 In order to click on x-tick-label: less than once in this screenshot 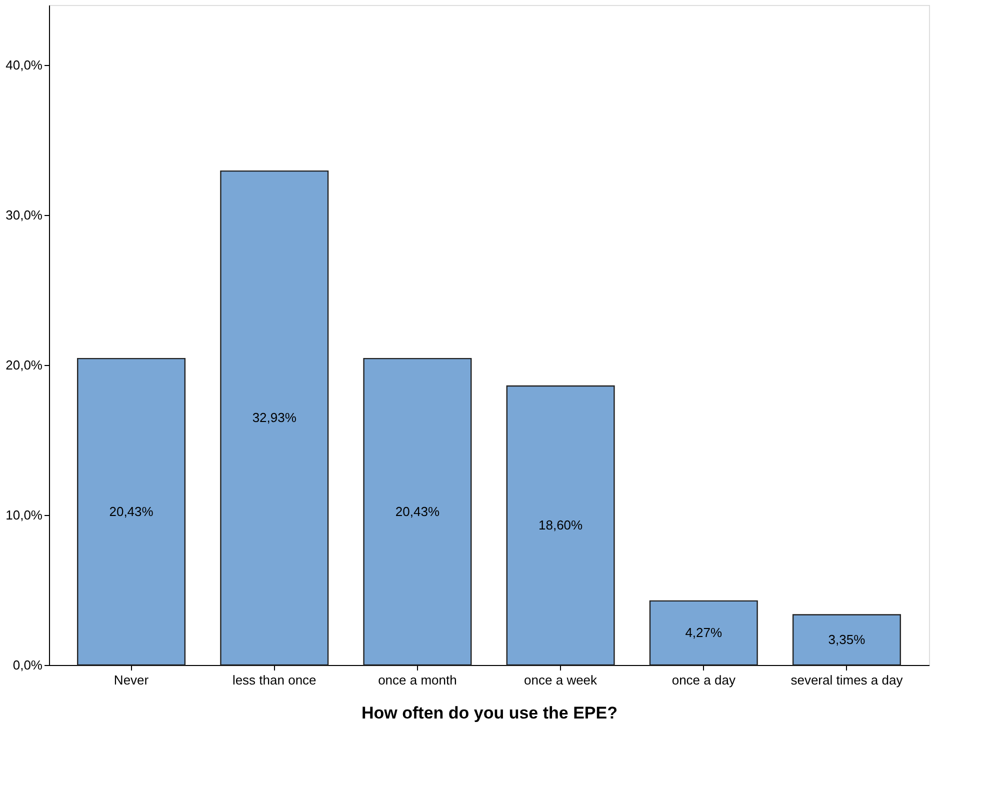, I will do `click(274, 680)`.